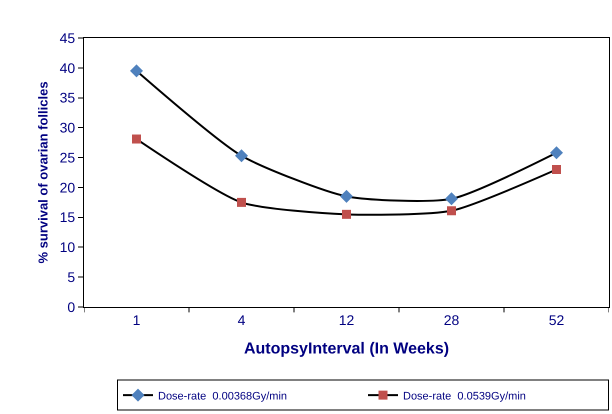 Image resolution: width=612 pixels, height=414 pixels. Describe the element at coordinates (223, 396) in the screenshot. I see `legend-label: Dose-rate 0.00368Gy/min` at that location.